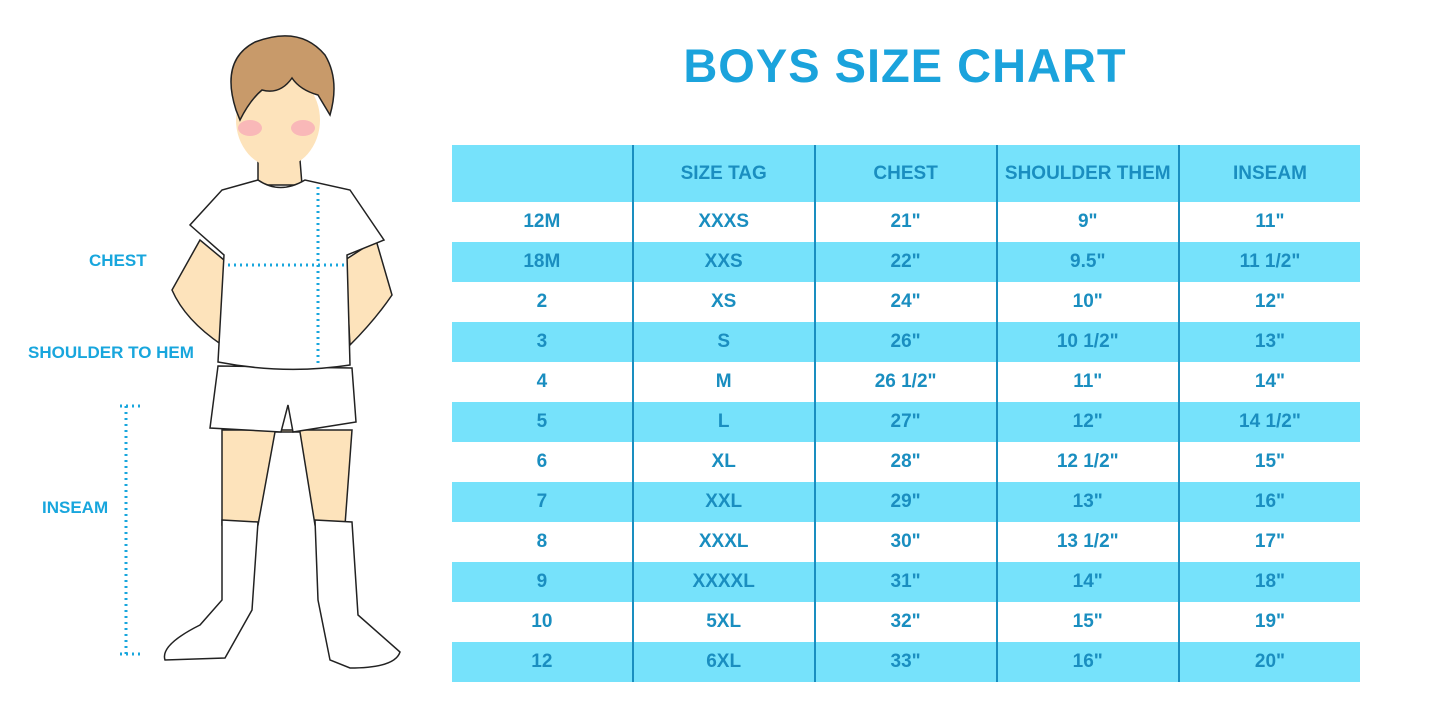  I want to click on cell-chest: 30", so click(905, 542).